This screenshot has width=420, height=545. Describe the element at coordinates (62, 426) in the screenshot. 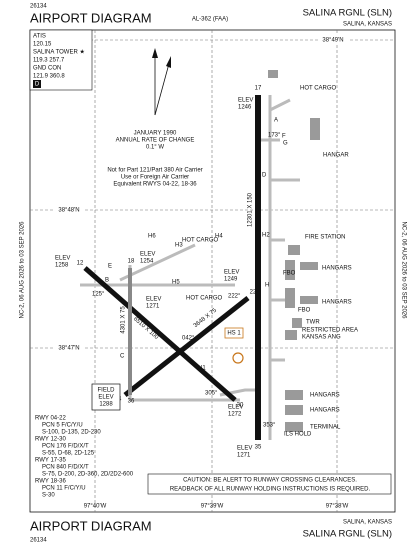

I see `runway-info-line: PCN 5 F/C/Y/U` at that location.